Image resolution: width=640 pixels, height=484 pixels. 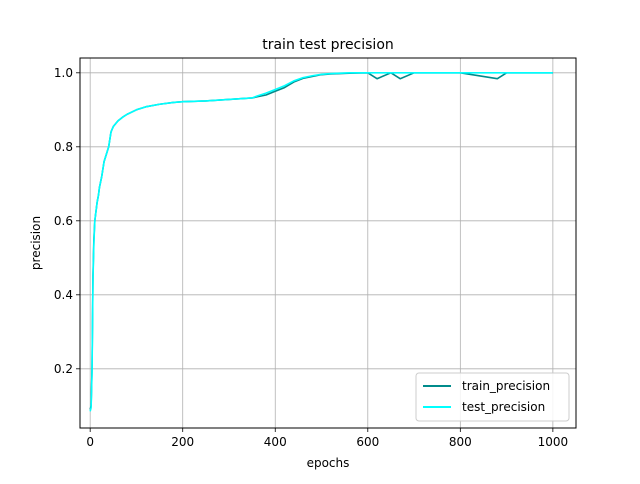 I want to click on y-tick-label: 0.6, so click(x=63, y=221).